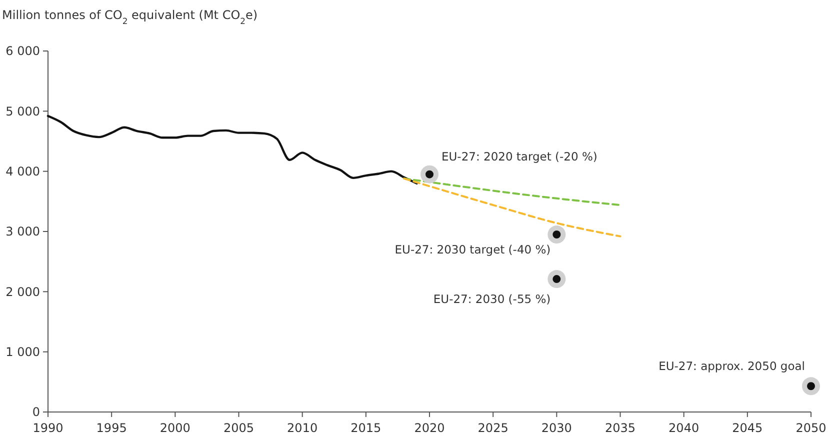  What do you see at coordinates (684, 428) in the screenshot?
I see `x-tick-label: 2040` at bounding box center [684, 428].